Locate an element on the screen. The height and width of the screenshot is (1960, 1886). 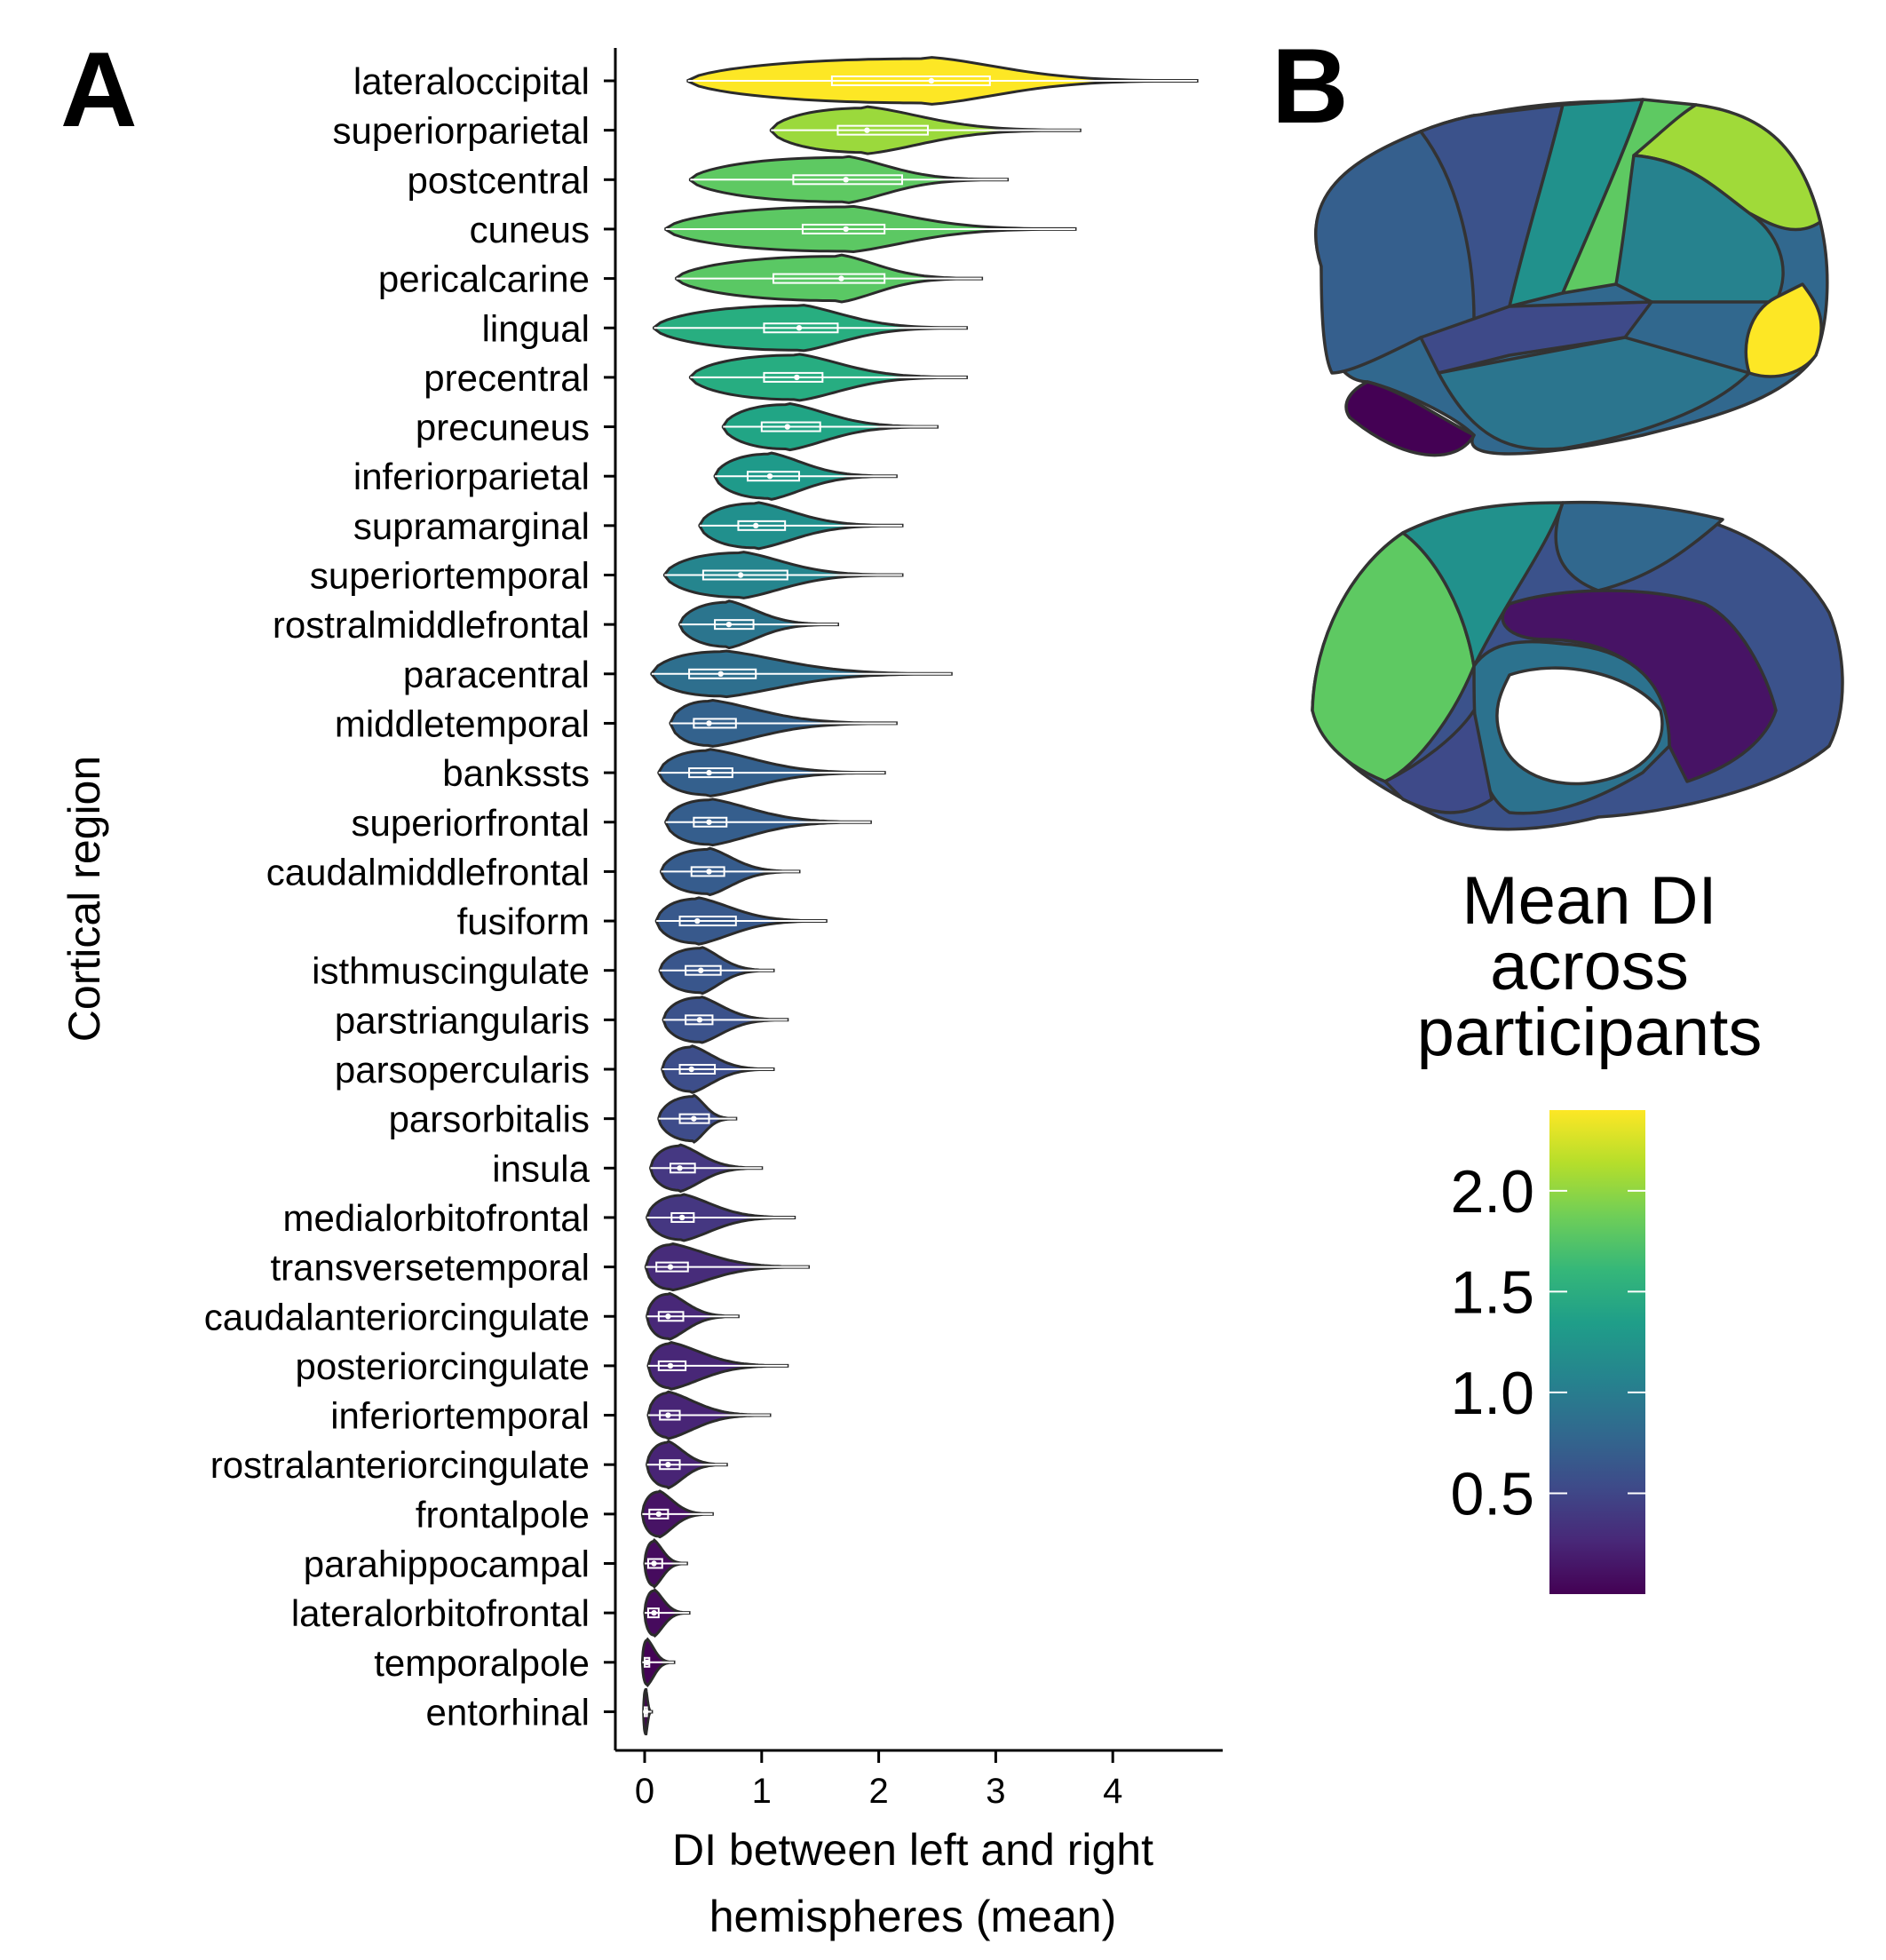
y-tick-label-posteriorcingulate: posteriorcingulate is located at coordinates (442, 1366).